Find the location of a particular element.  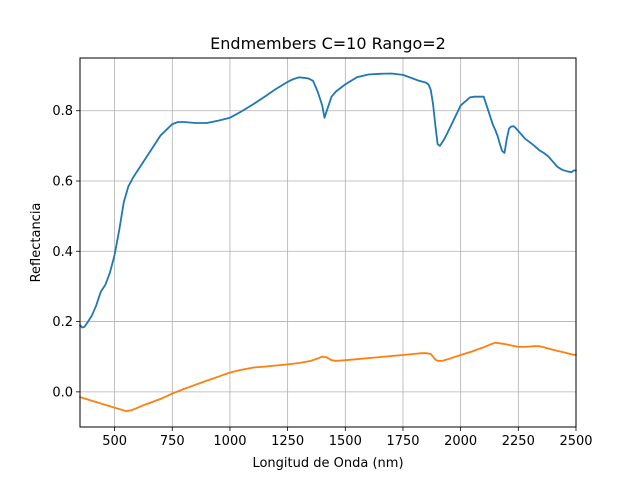

y-axis-label: Reflectancia is located at coordinates (36, 243).